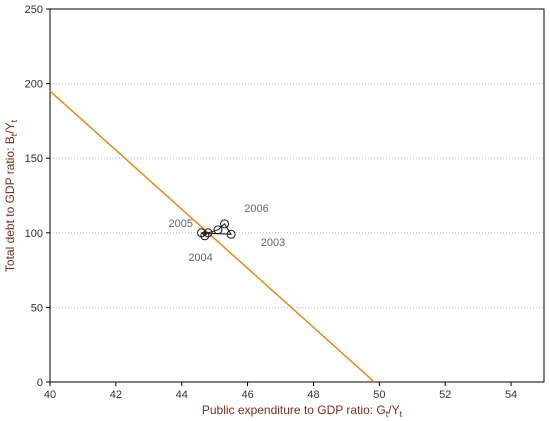 The height and width of the screenshot is (421, 550). Describe the element at coordinates (200, 258) in the screenshot. I see `year-annotation: 2004` at that location.